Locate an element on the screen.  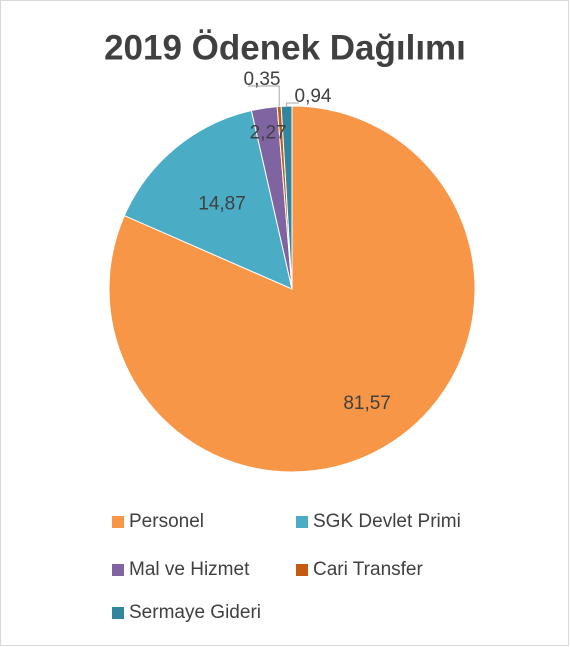
legend-label: Mal ve Hizmet is located at coordinates (189, 569).